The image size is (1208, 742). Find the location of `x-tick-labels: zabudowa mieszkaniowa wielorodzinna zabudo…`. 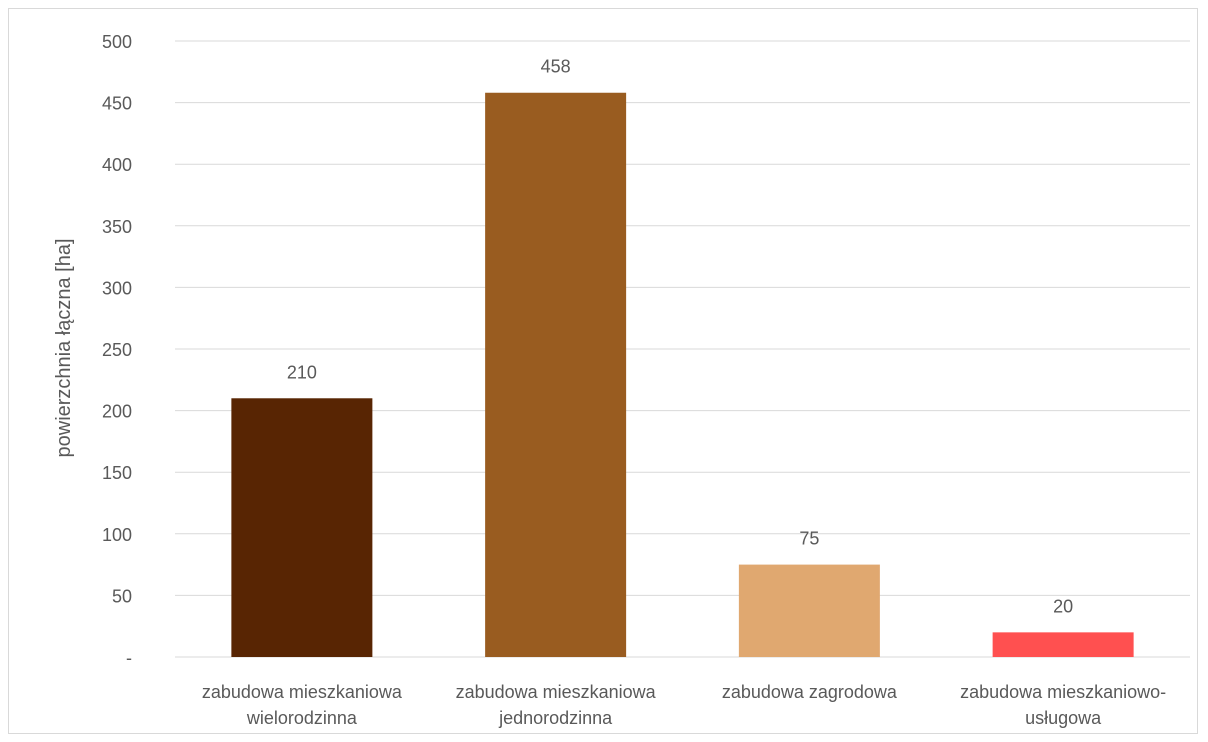

x-tick-labels: zabudowa mieszkaniowa wielorodzinna zabudo… is located at coordinates (684, 705).